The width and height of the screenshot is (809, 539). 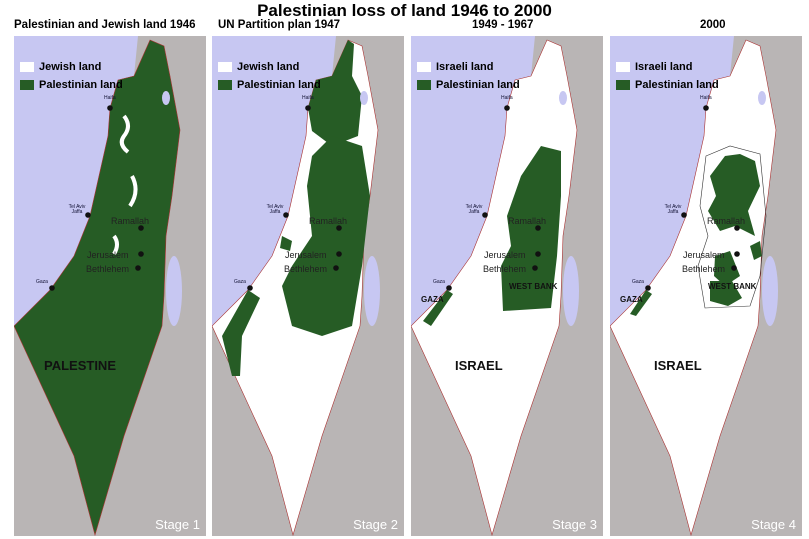 What do you see at coordinates (404, 10) in the screenshot?
I see `map-title: Palestinian loss of land 1946 to 2000` at bounding box center [404, 10].